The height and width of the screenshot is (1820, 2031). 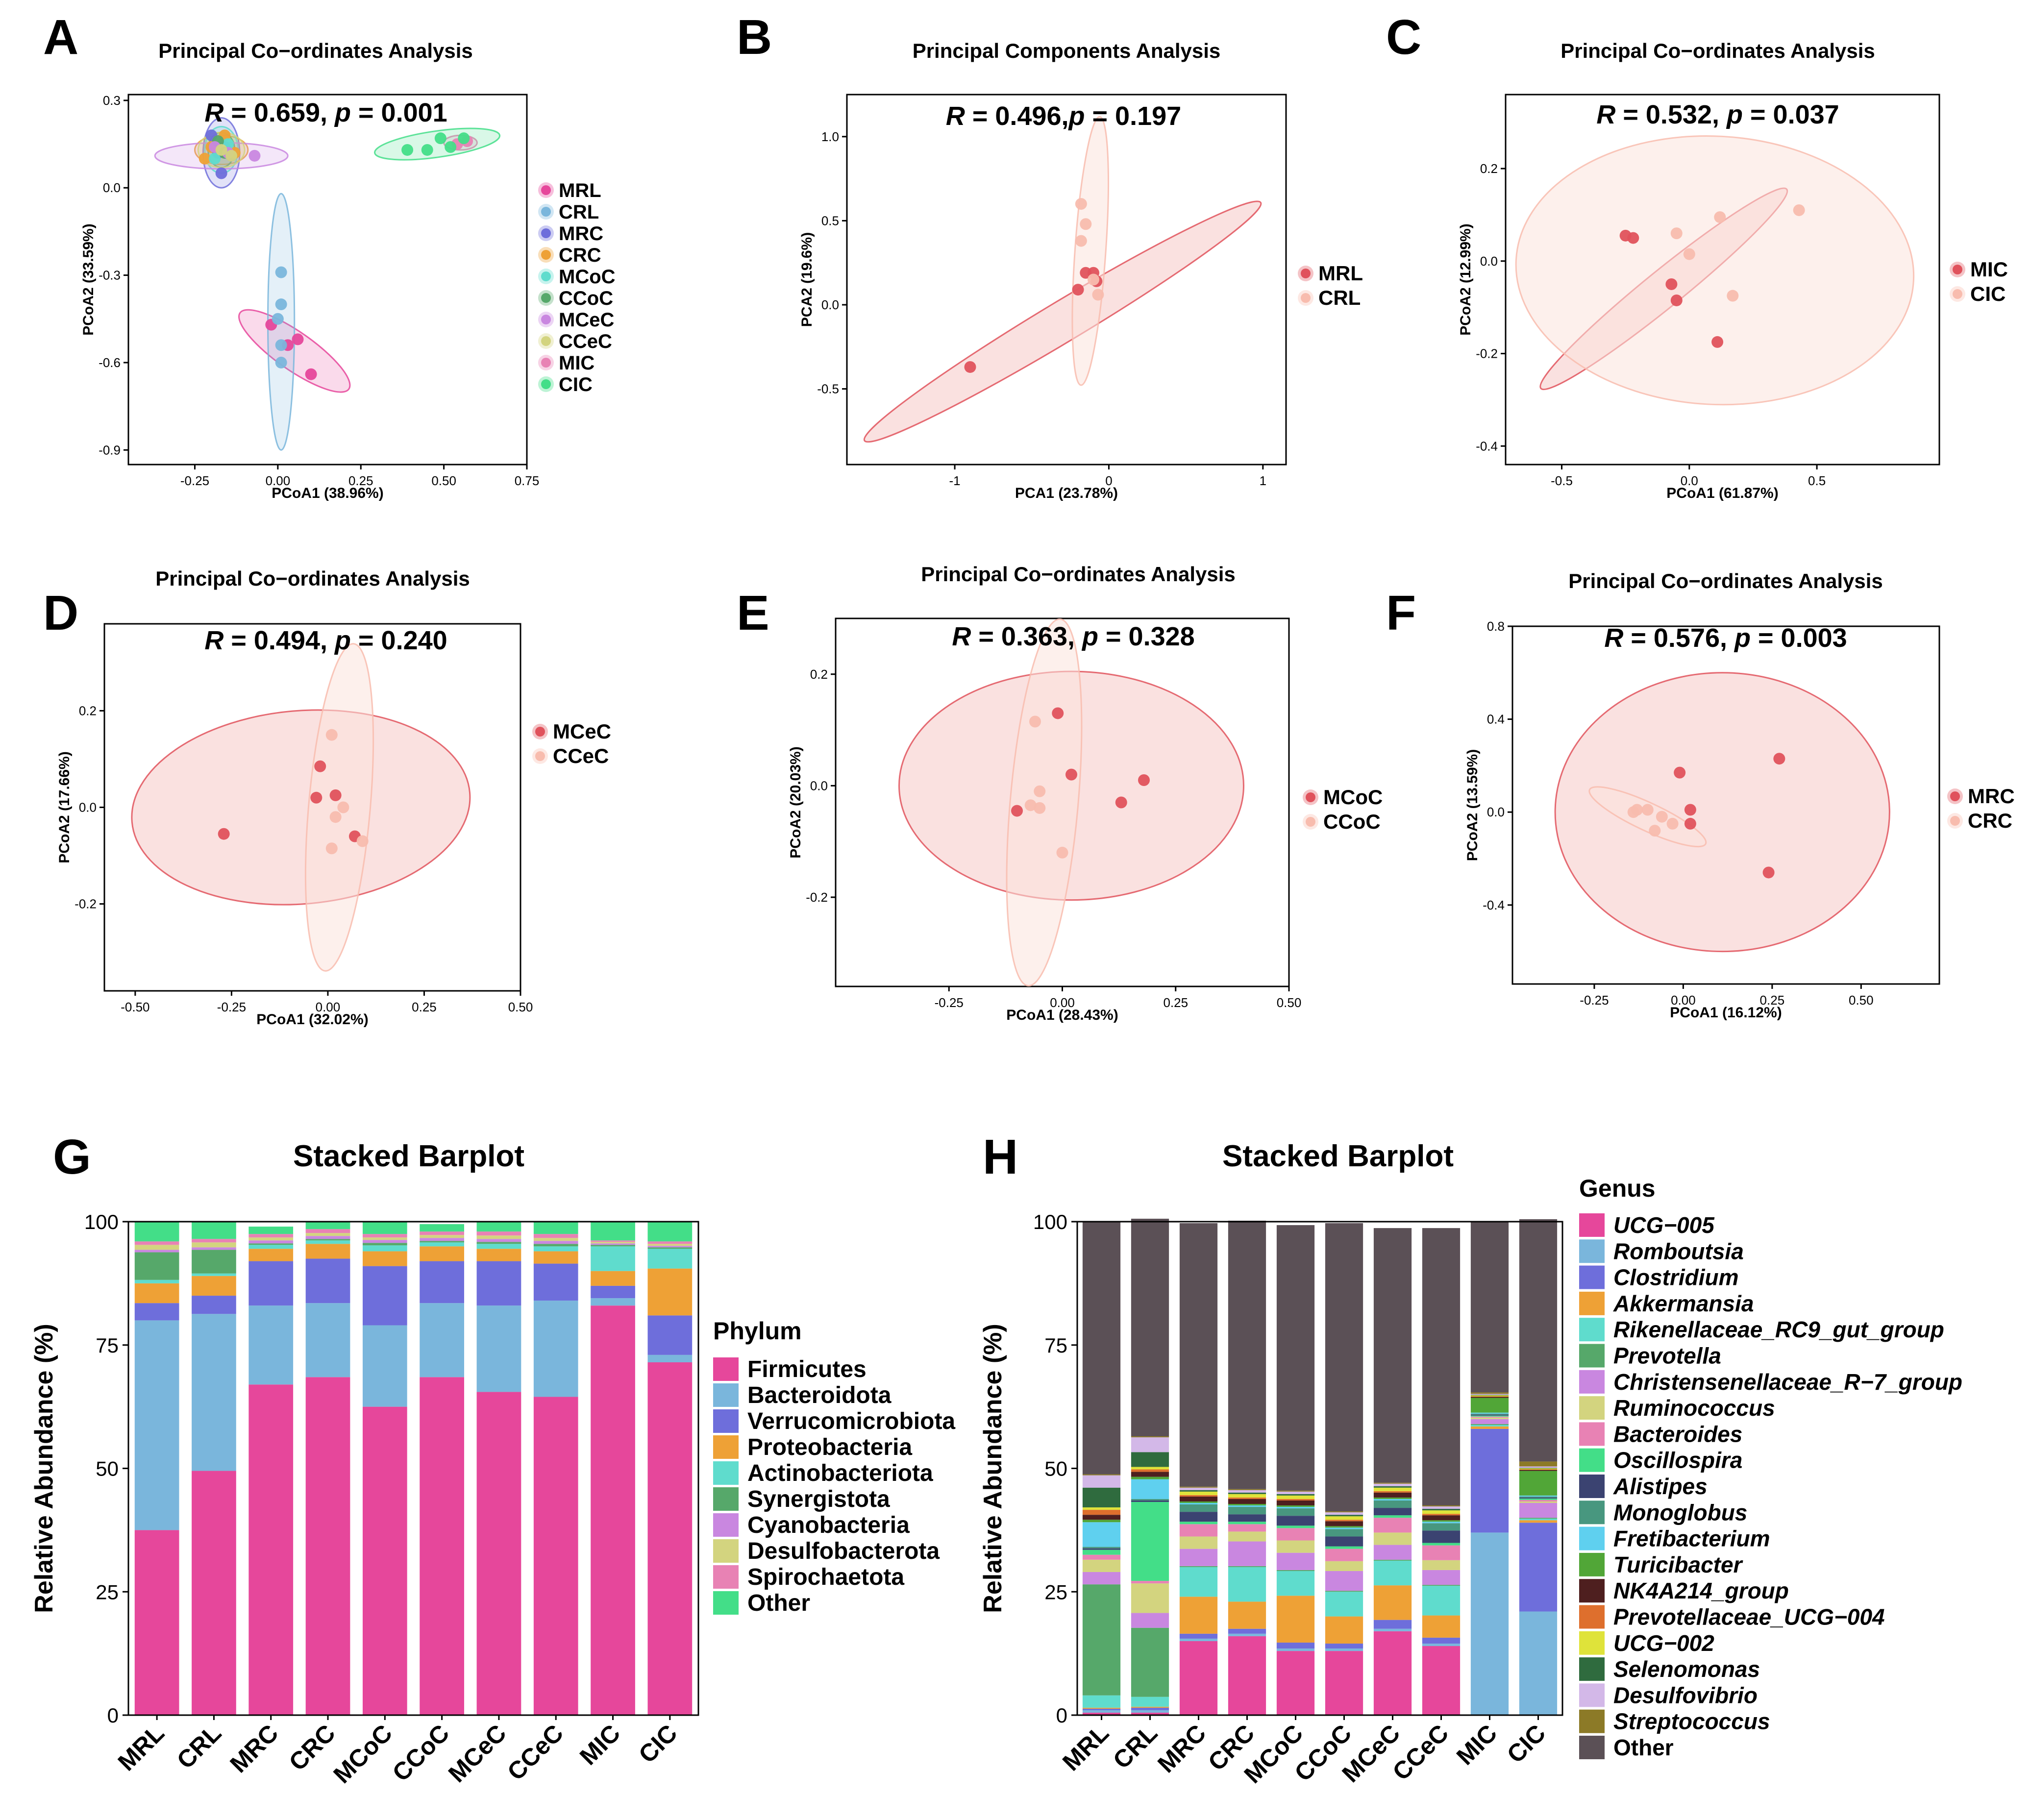 I want to click on legend-item-crl: CRL, so click(x=1329, y=297).